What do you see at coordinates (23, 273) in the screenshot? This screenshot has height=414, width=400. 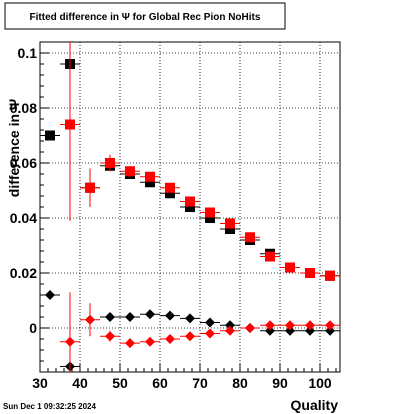 I see `y-tick-label: 0.02` at bounding box center [23, 273].